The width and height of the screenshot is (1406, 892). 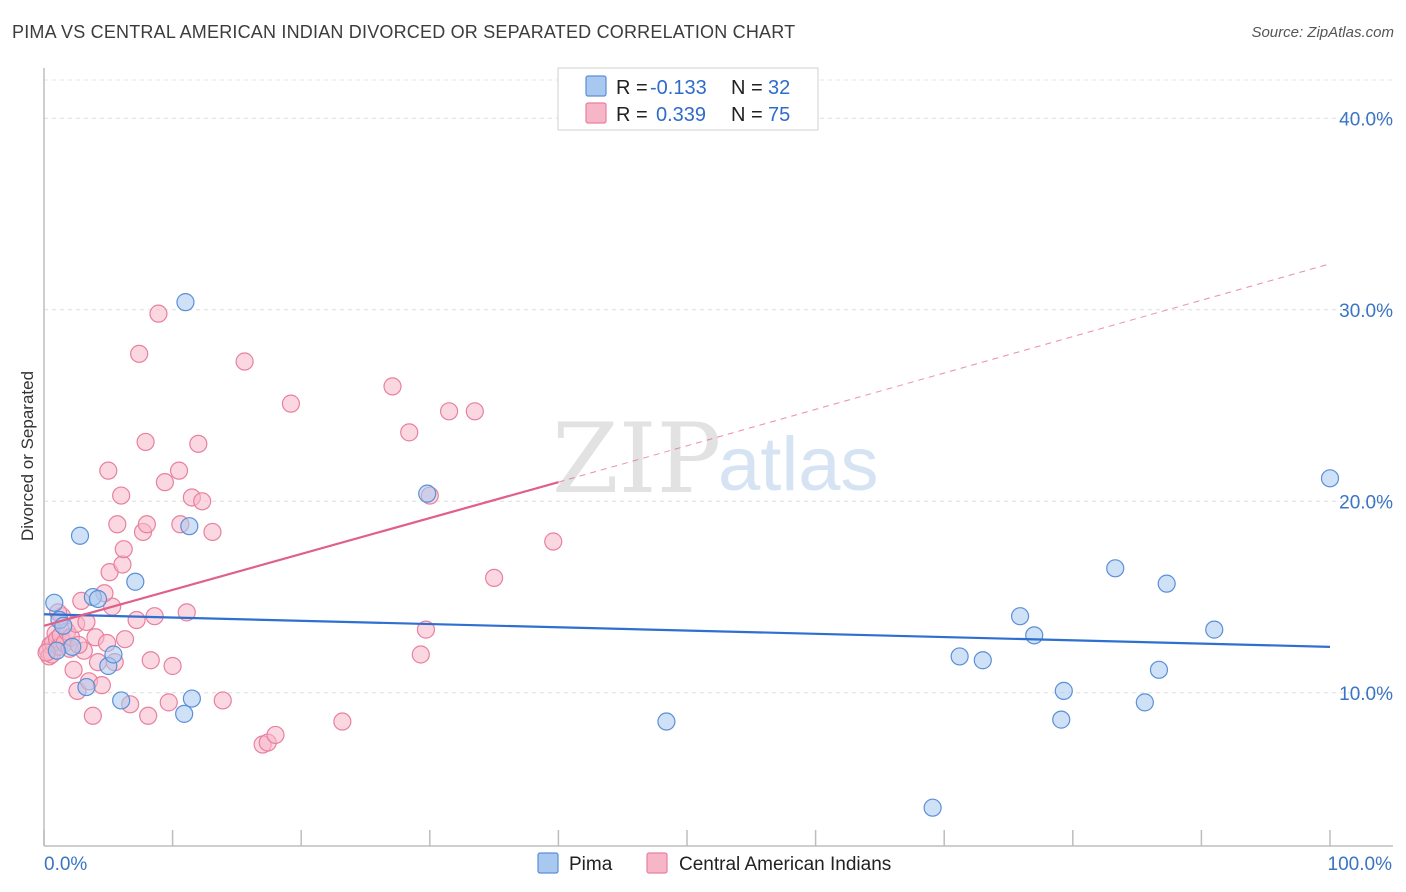 I want to click on trend-line-central, so click(x=301, y=554).